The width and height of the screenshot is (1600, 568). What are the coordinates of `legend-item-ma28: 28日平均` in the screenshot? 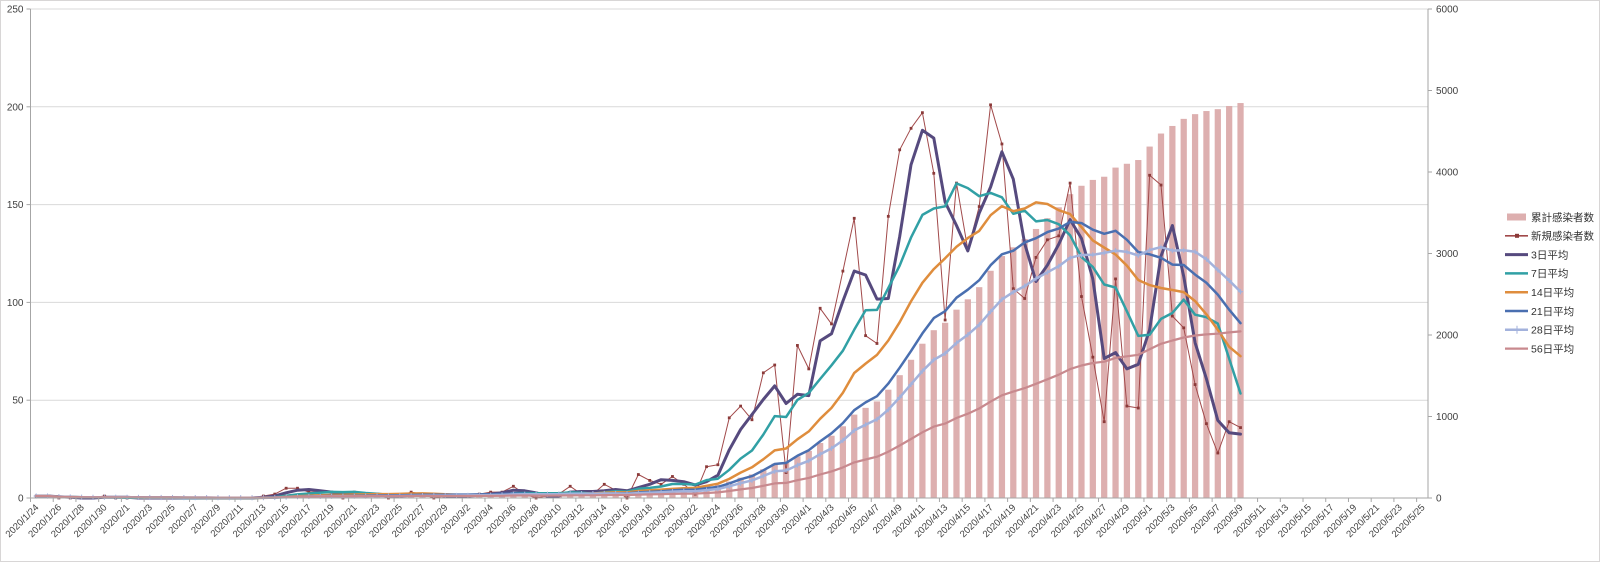 It's located at (1539, 331).